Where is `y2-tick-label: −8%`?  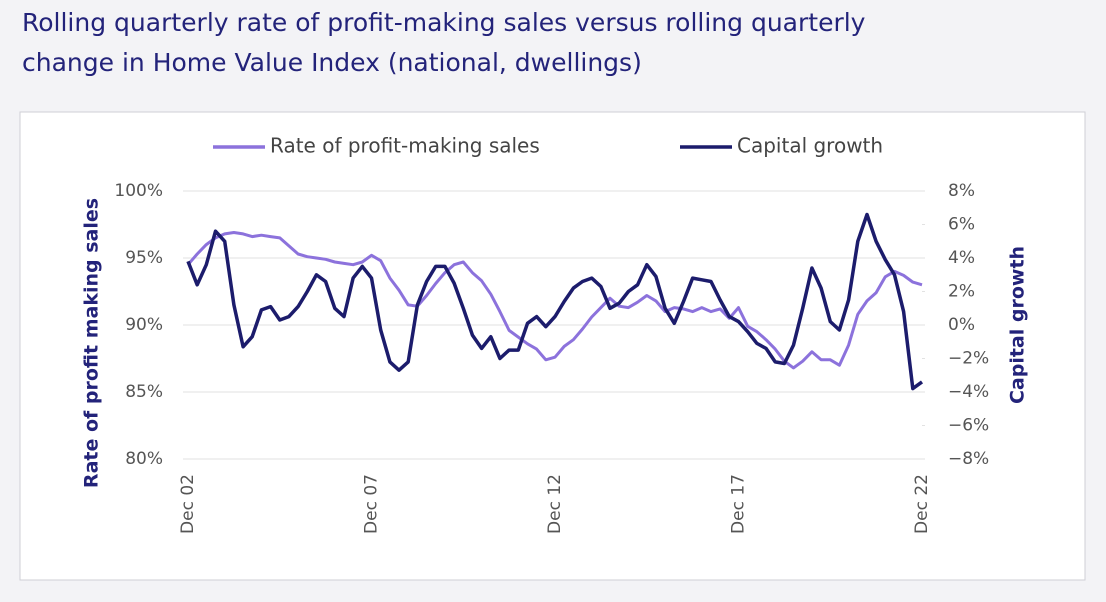
y2-tick-label: −8% is located at coordinates (968, 459).